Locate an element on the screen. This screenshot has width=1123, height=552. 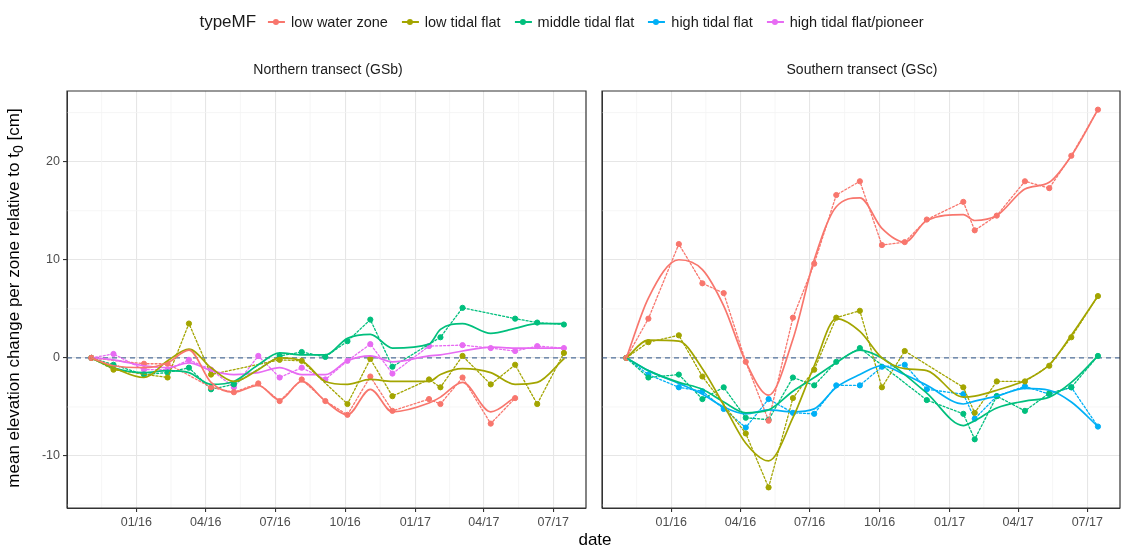
chart-title: Northern transect (GSb) is located at coordinates (328, 69).